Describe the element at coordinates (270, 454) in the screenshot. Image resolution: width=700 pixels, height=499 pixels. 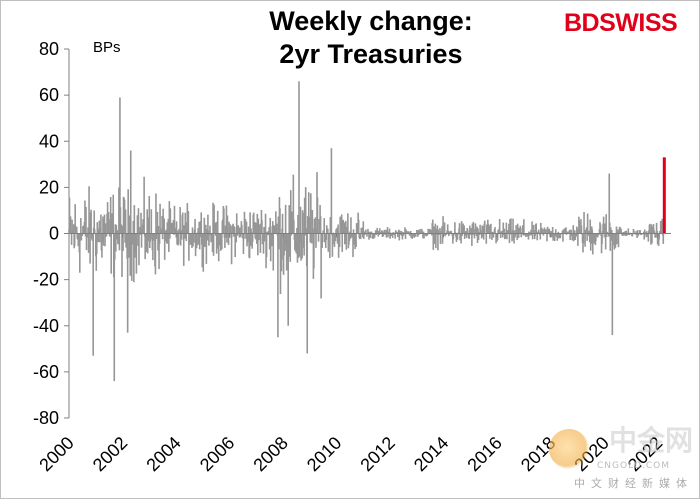
I see `x-tick-label: 2008` at that location.